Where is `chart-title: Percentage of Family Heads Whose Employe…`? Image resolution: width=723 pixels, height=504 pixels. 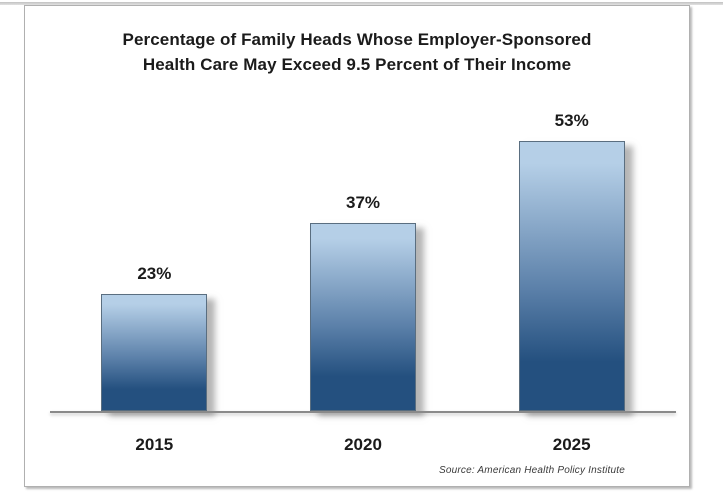 chart-title: Percentage of Family Heads Whose Employe… is located at coordinates (357, 52).